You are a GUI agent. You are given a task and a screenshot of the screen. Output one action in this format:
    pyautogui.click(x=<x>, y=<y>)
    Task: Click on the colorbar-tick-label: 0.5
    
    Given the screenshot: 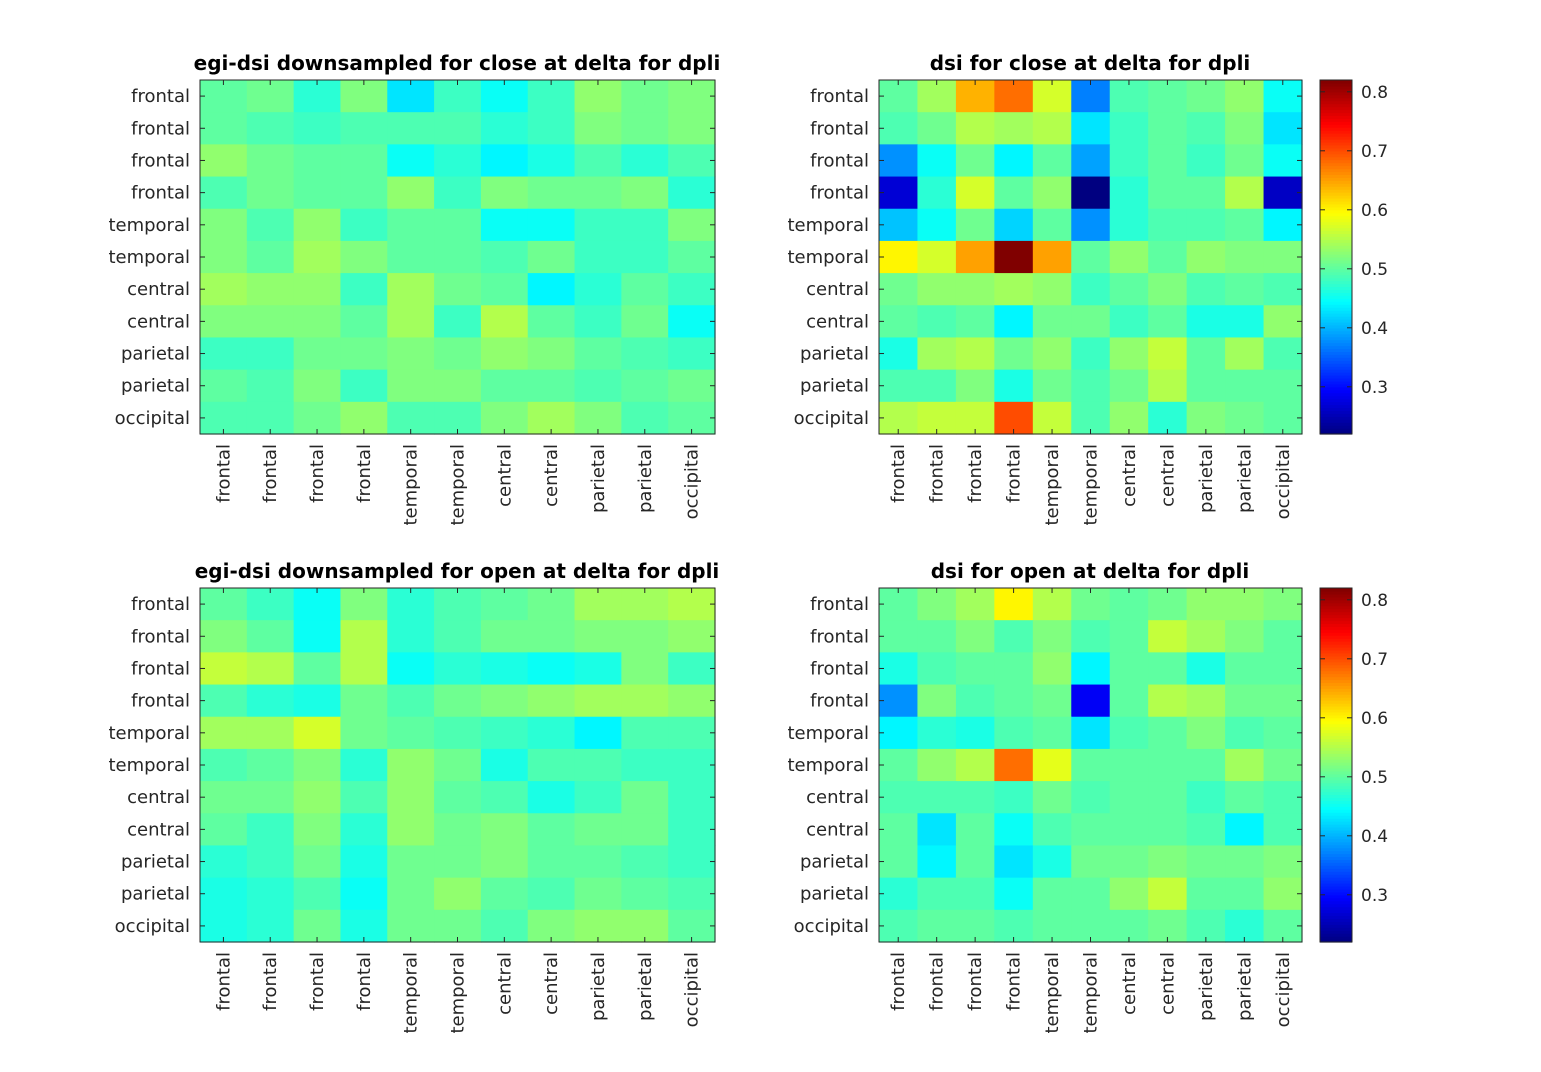 What is the action you would take?
    pyautogui.click(x=1374, y=270)
    